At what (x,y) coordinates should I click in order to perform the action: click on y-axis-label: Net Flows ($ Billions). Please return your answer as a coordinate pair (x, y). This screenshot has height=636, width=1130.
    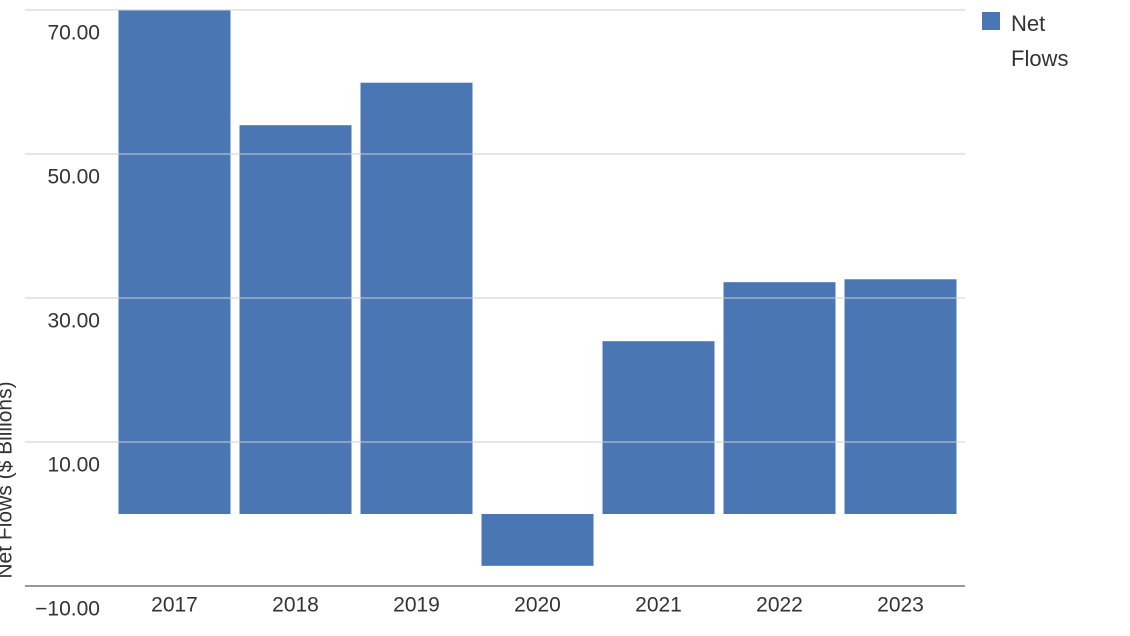
    Looking at the image, I should click on (8, 479).